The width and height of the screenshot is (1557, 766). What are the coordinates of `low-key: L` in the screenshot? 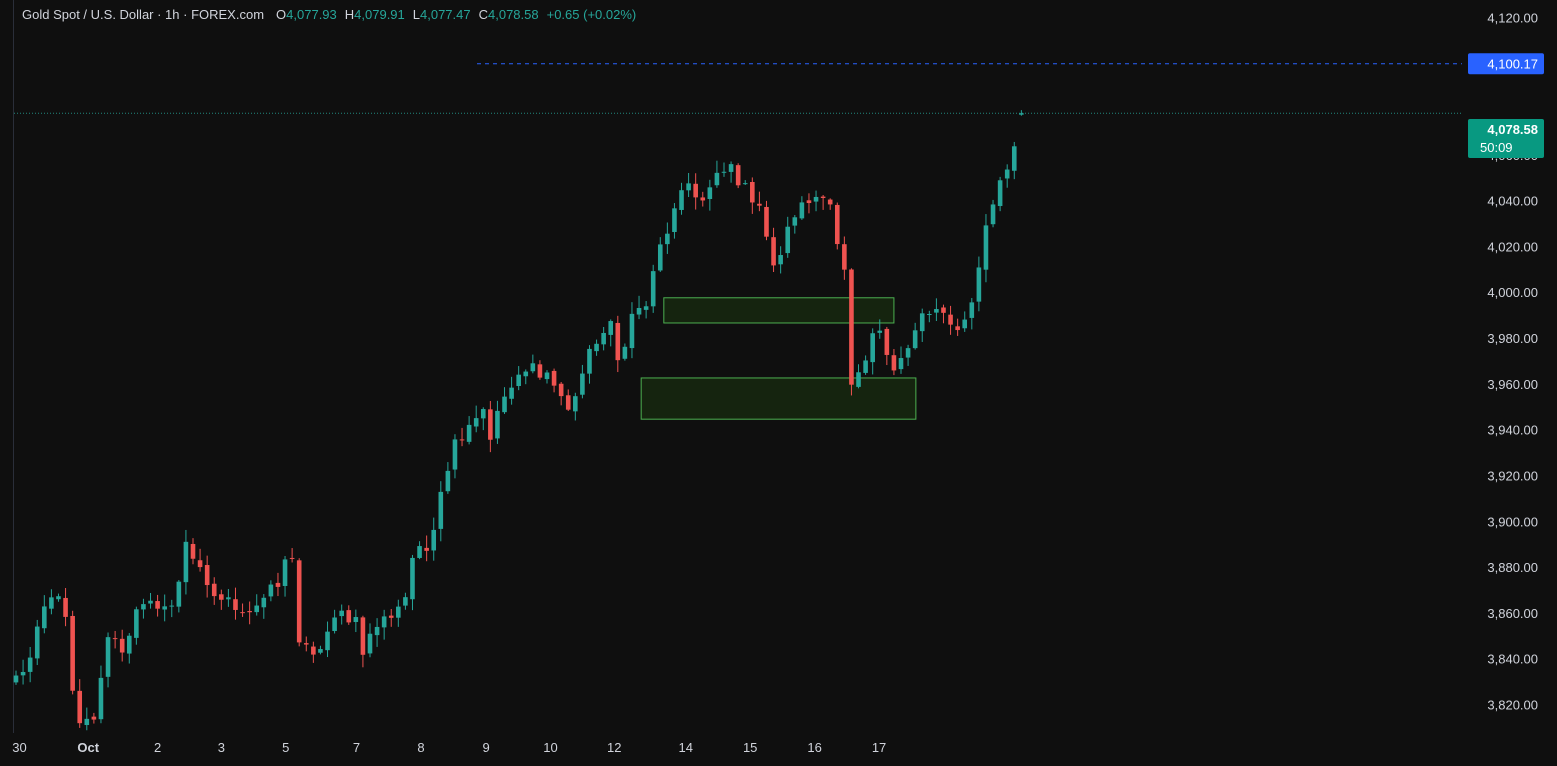 It's located at (416, 14).